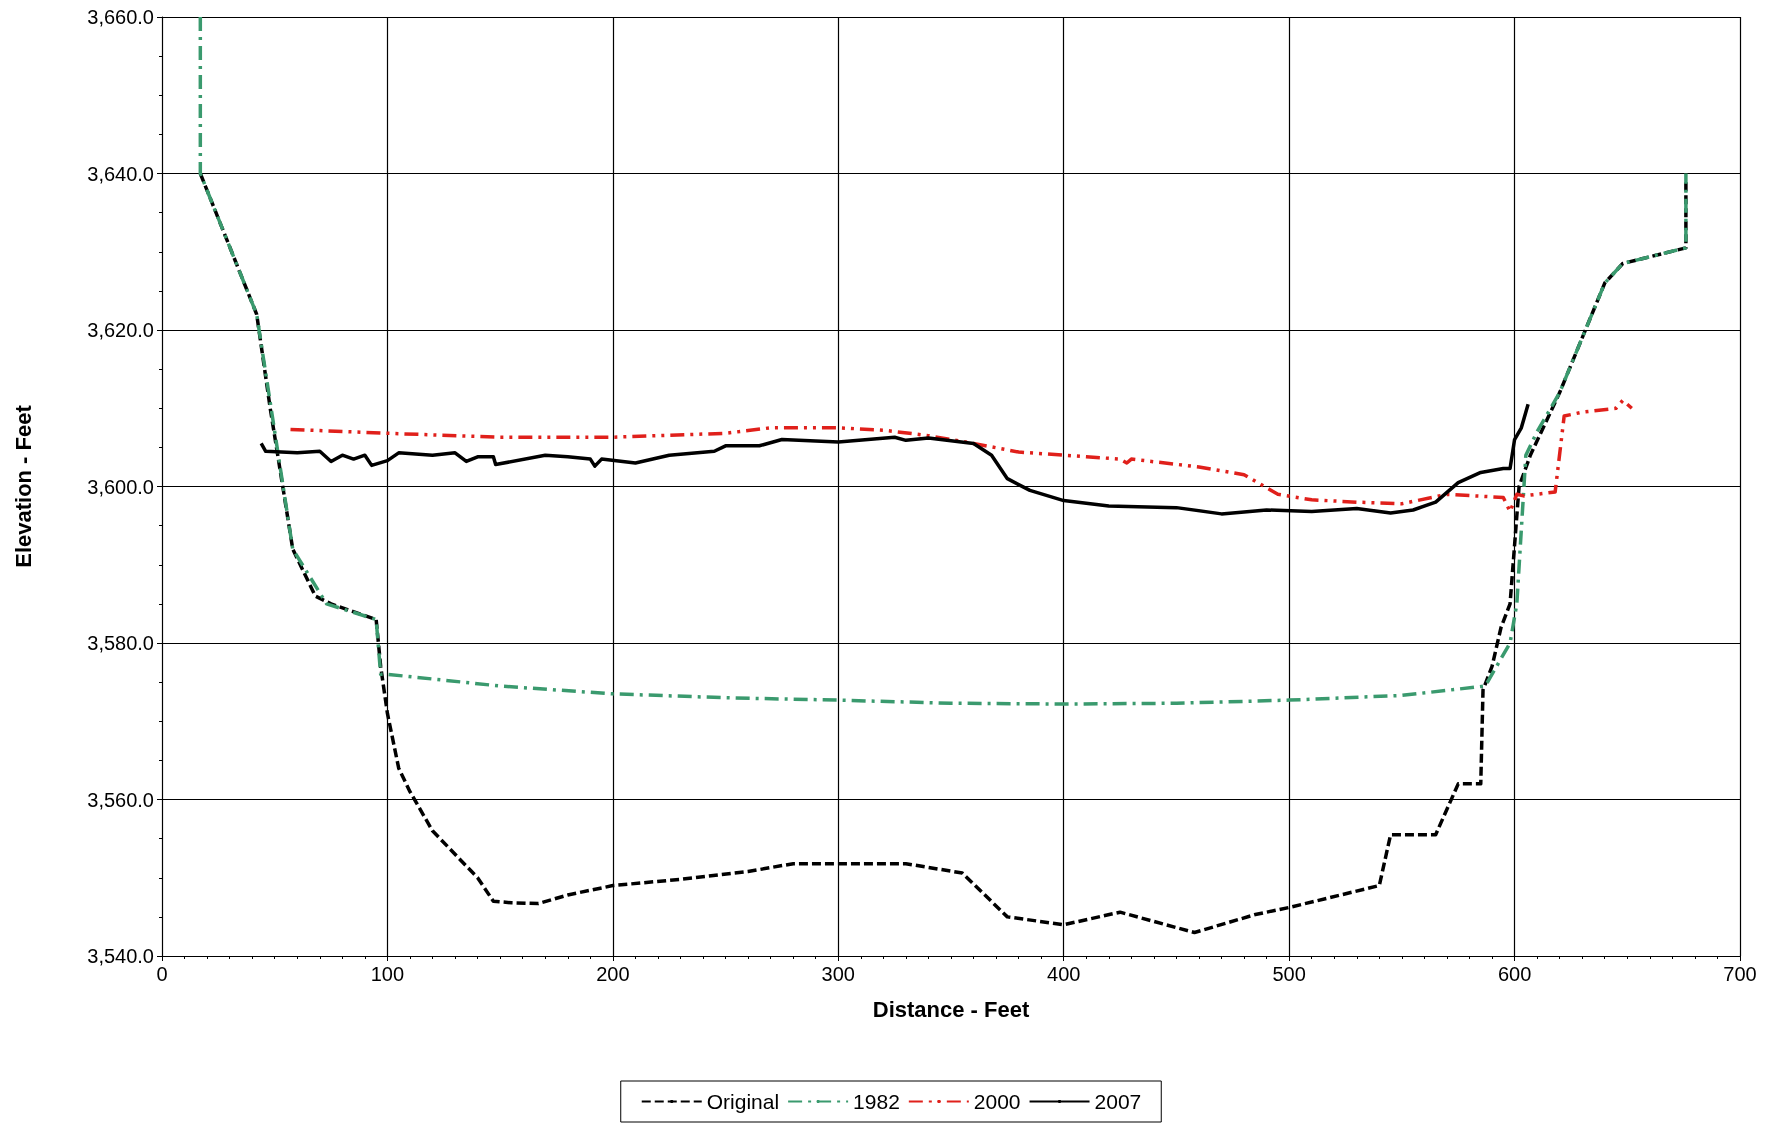 This screenshot has width=1782, height=1138. What do you see at coordinates (120, 956) in the screenshot?
I see `y-tick-label: 3,540.0` at bounding box center [120, 956].